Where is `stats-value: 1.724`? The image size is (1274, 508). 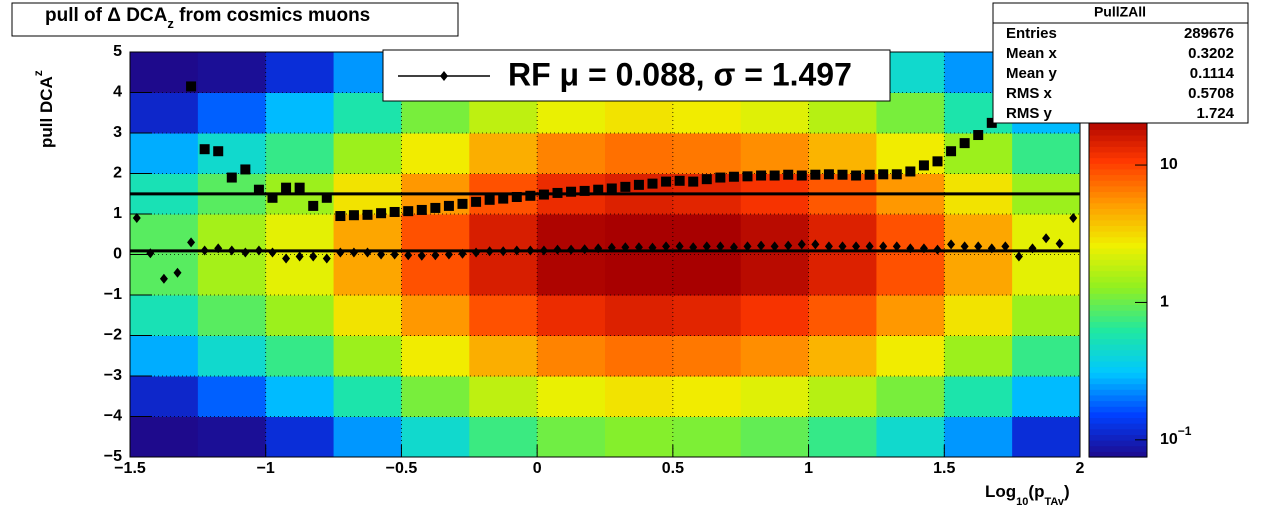
stats-value: 1.724 is located at coordinates (1215, 113).